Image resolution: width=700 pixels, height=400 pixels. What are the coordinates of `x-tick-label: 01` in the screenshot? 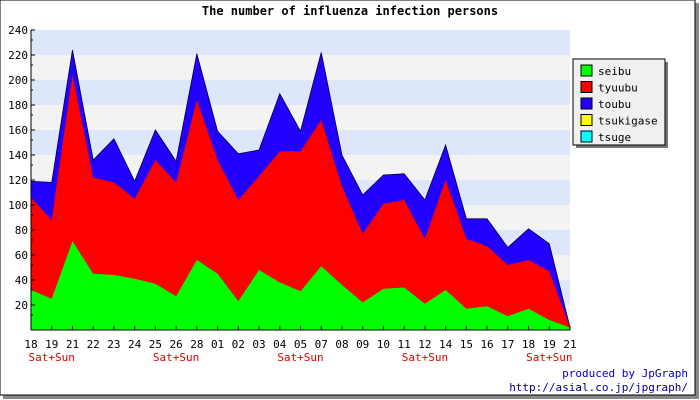 It's located at (217, 344).